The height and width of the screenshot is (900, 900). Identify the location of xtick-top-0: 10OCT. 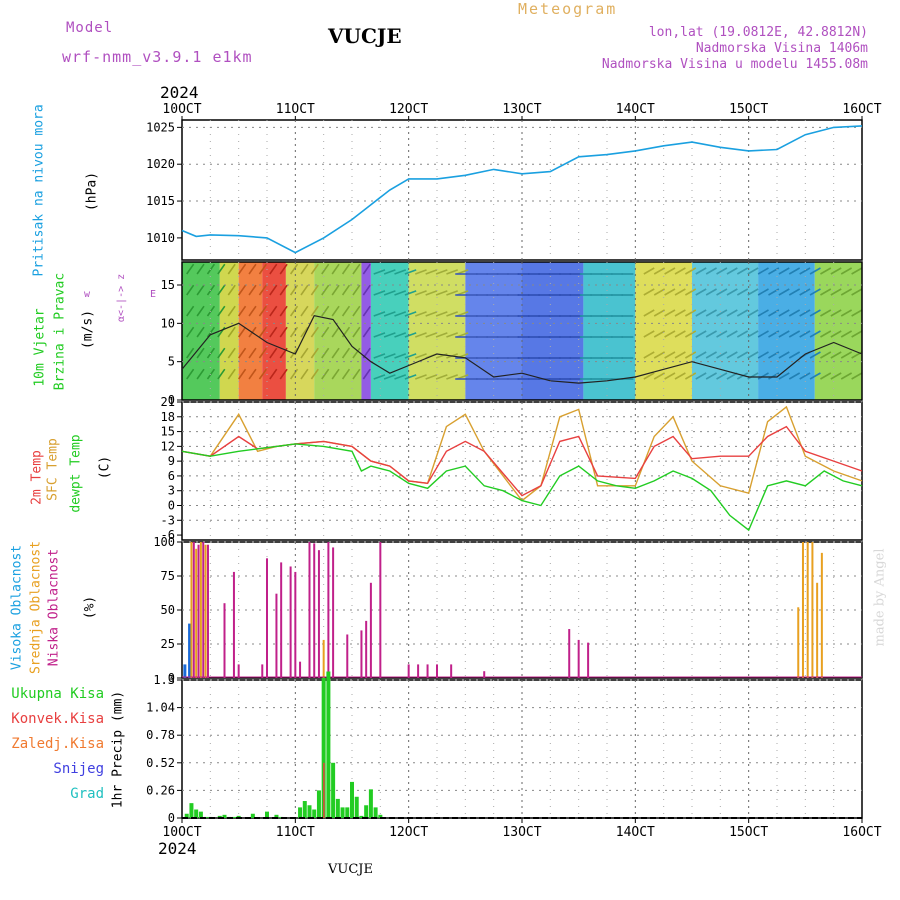
(181, 109).